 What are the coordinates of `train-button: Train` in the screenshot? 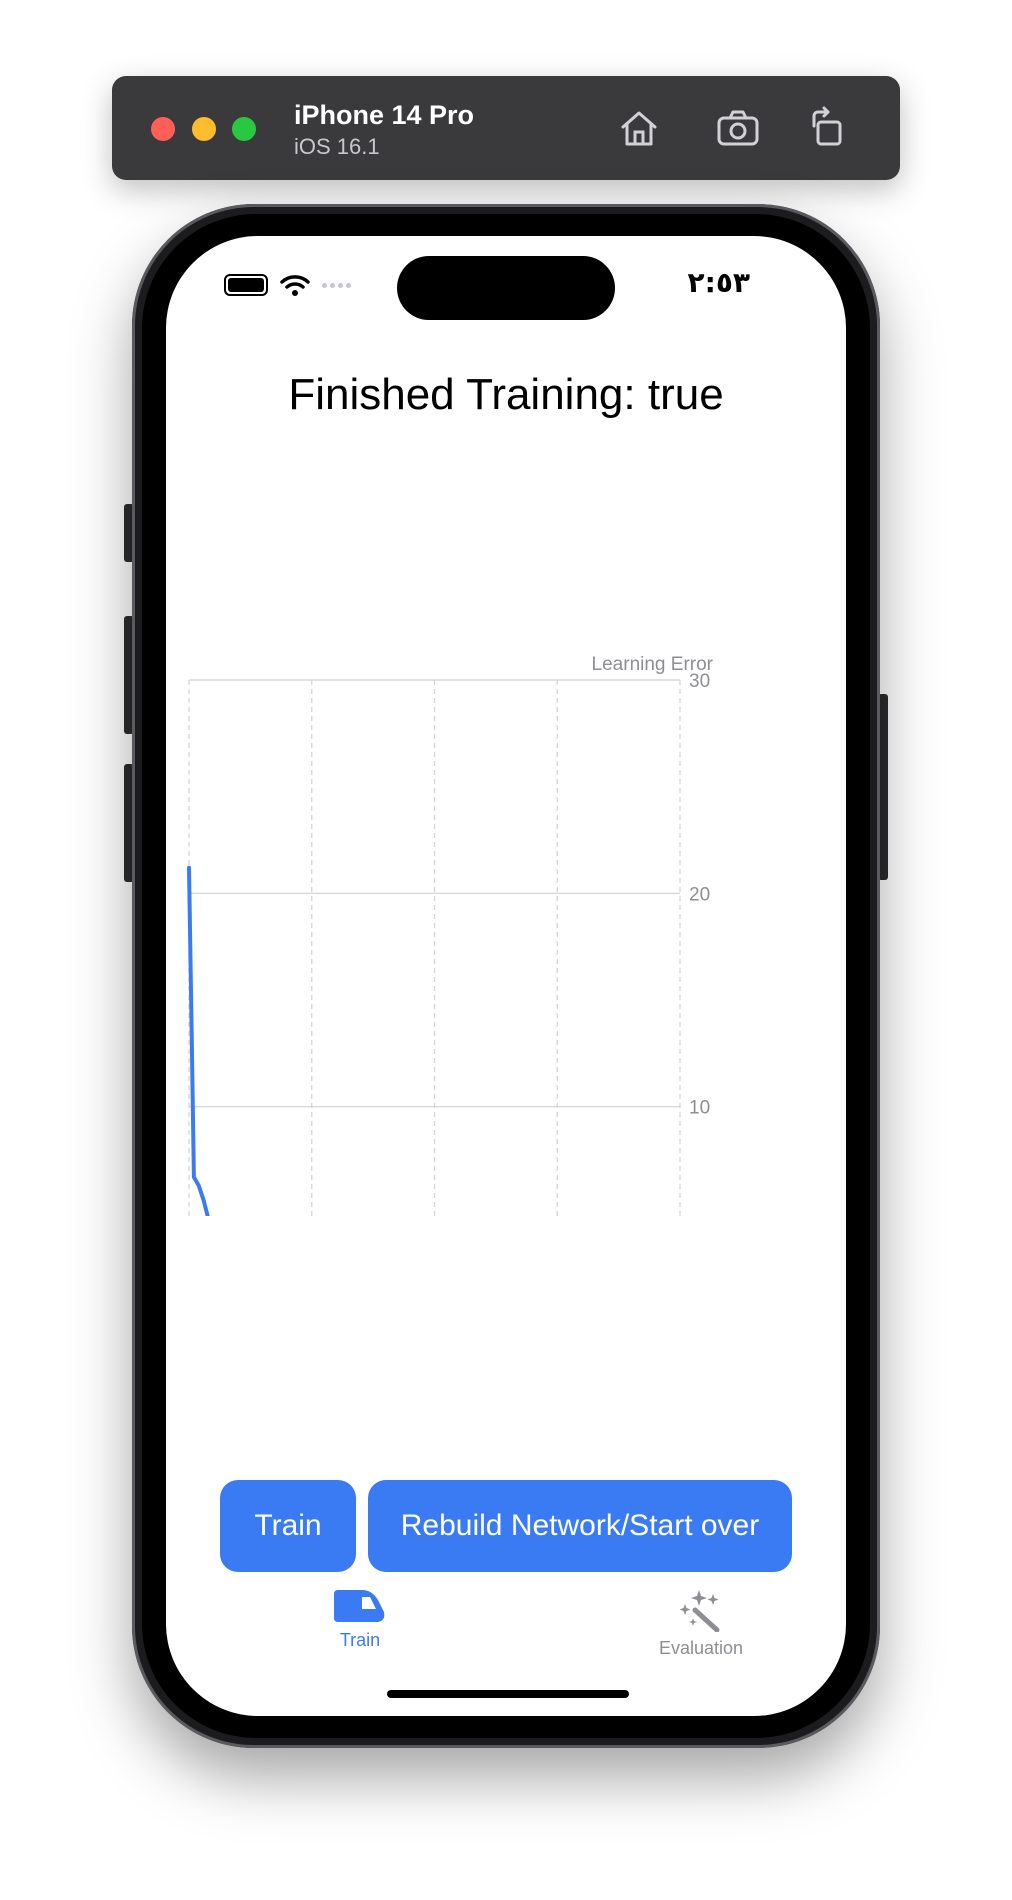 It's located at (288, 1526).